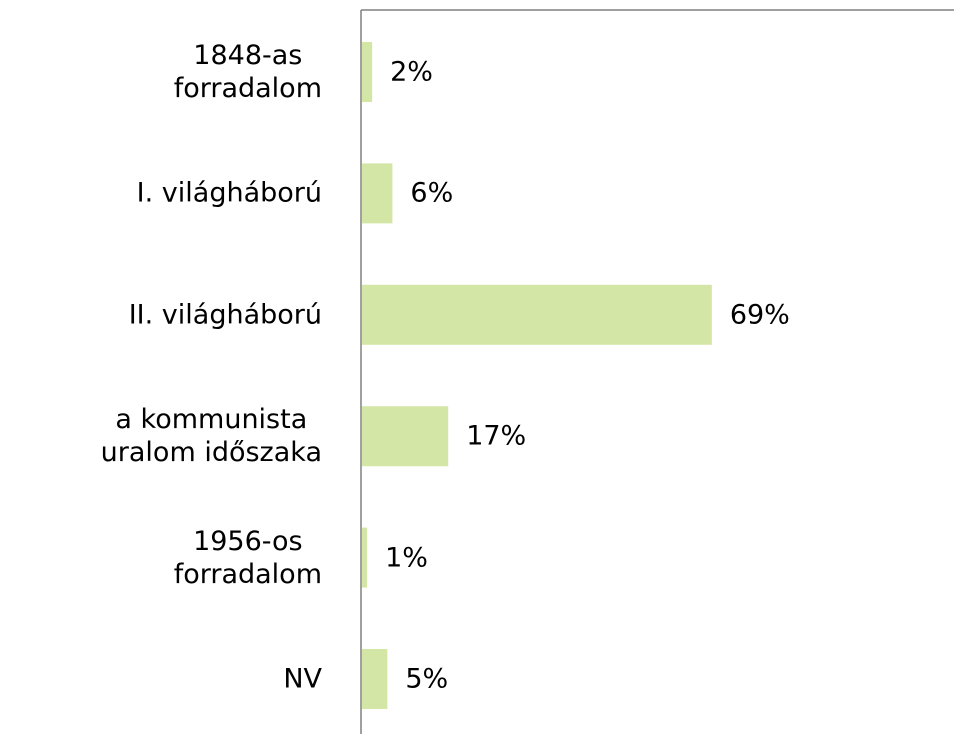  Describe the element at coordinates (229, 193) in the screenshot. I see `category-label: I. világháború` at that location.